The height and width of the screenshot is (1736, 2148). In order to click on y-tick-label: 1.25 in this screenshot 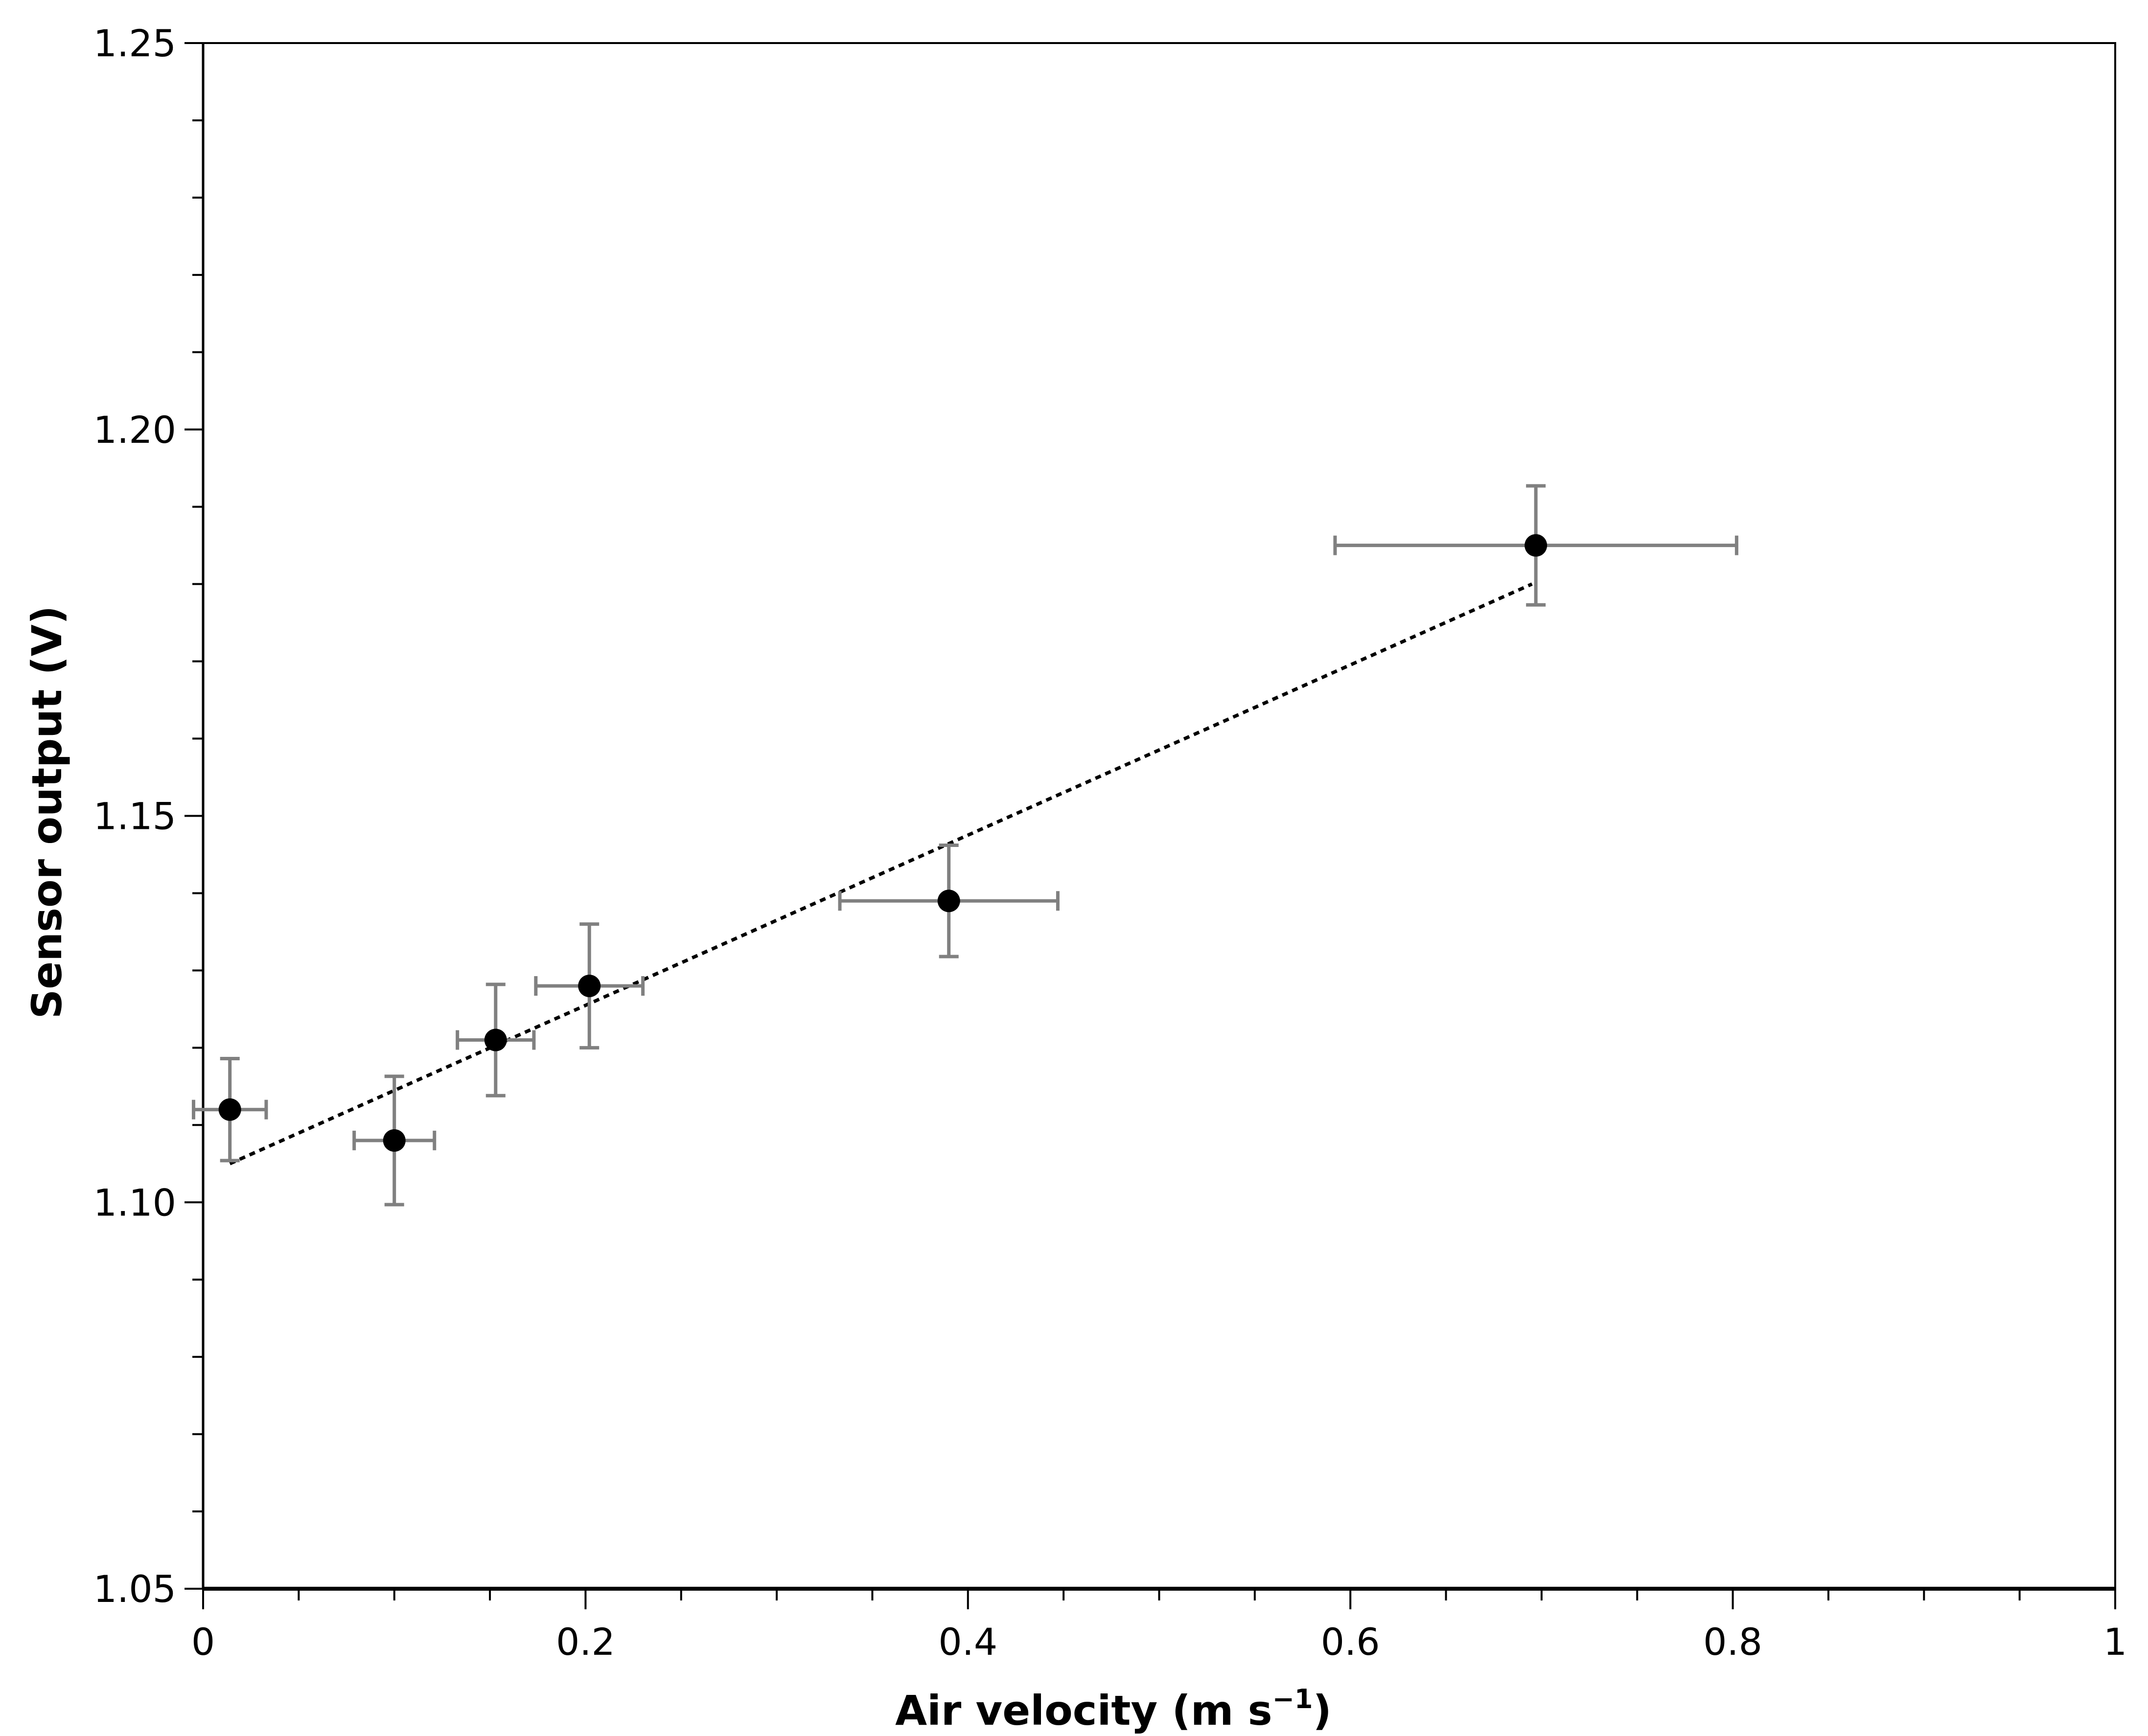, I will do `click(134, 44)`.